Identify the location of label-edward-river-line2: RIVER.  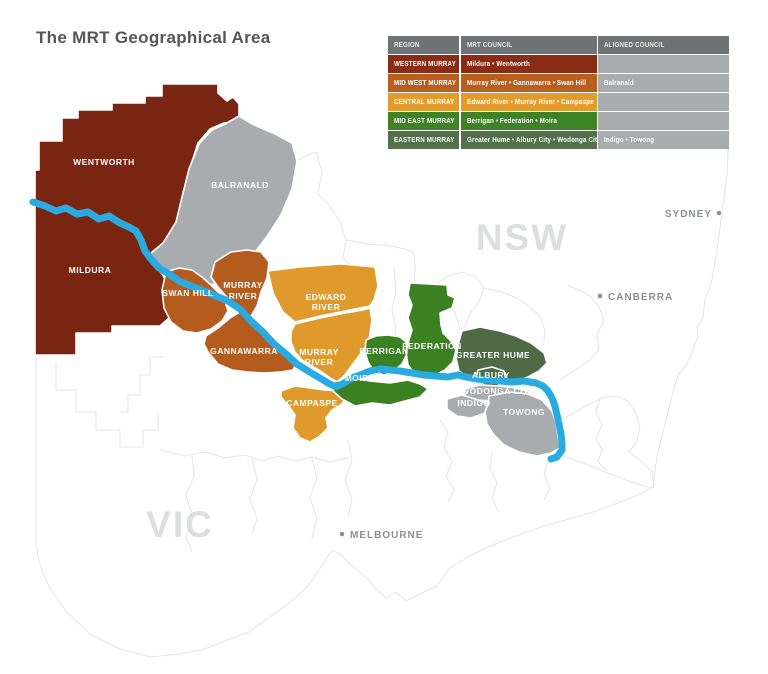
(326, 307).